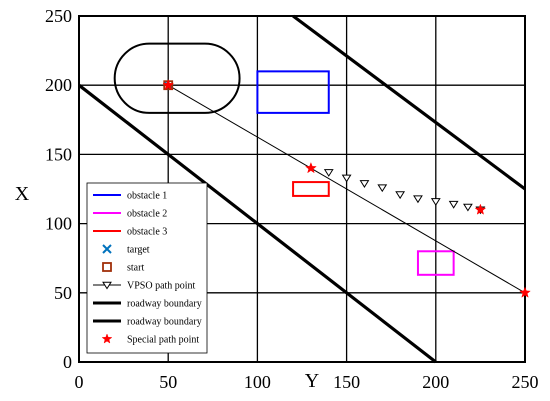 The width and height of the screenshot is (550, 401). What do you see at coordinates (168, 382) in the screenshot?
I see `x-tick-label: 50` at bounding box center [168, 382].